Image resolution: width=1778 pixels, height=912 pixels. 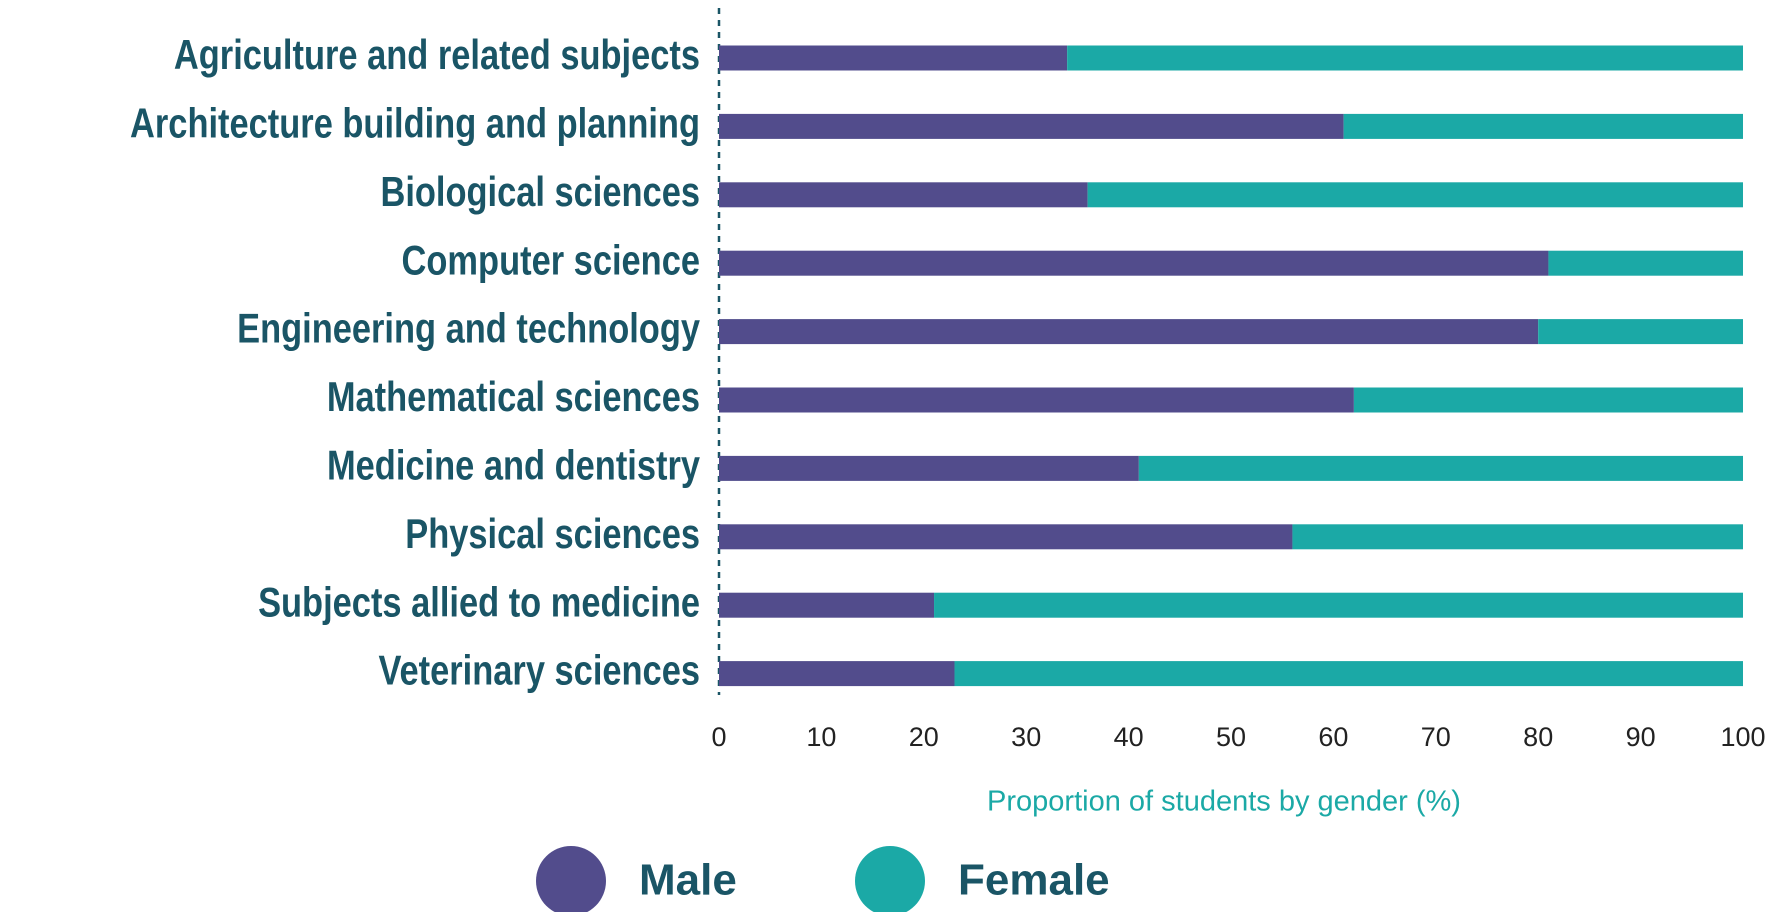 What do you see at coordinates (688, 880) in the screenshot?
I see `legend-label: Male` at bounding box center [688, 880].